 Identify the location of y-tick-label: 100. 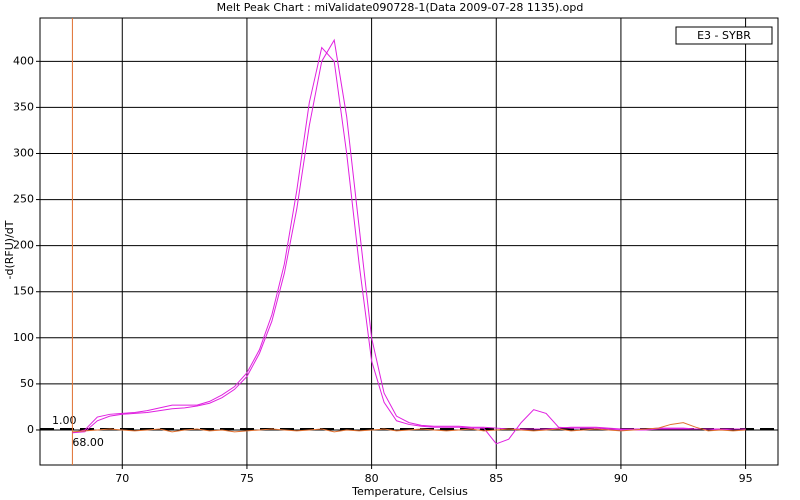
(23, 337).